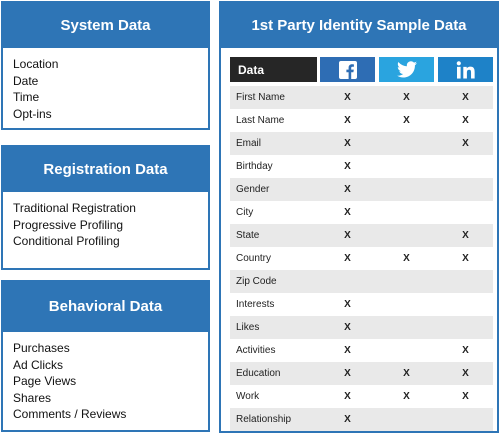  What do you see at coordinates (45, 381) in the screenshot?
I see `behavioral-data-item: Page Views` at bounding box center [45, 381].